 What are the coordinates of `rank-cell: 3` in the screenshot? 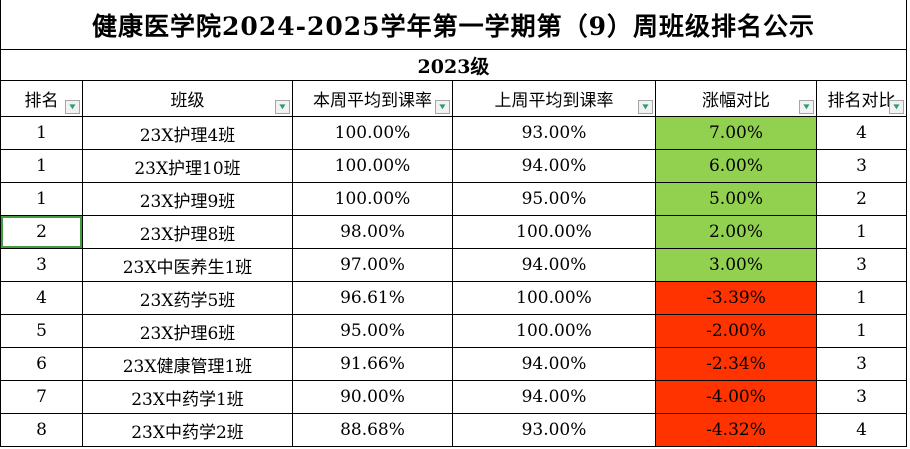 It's located at (41, 265).